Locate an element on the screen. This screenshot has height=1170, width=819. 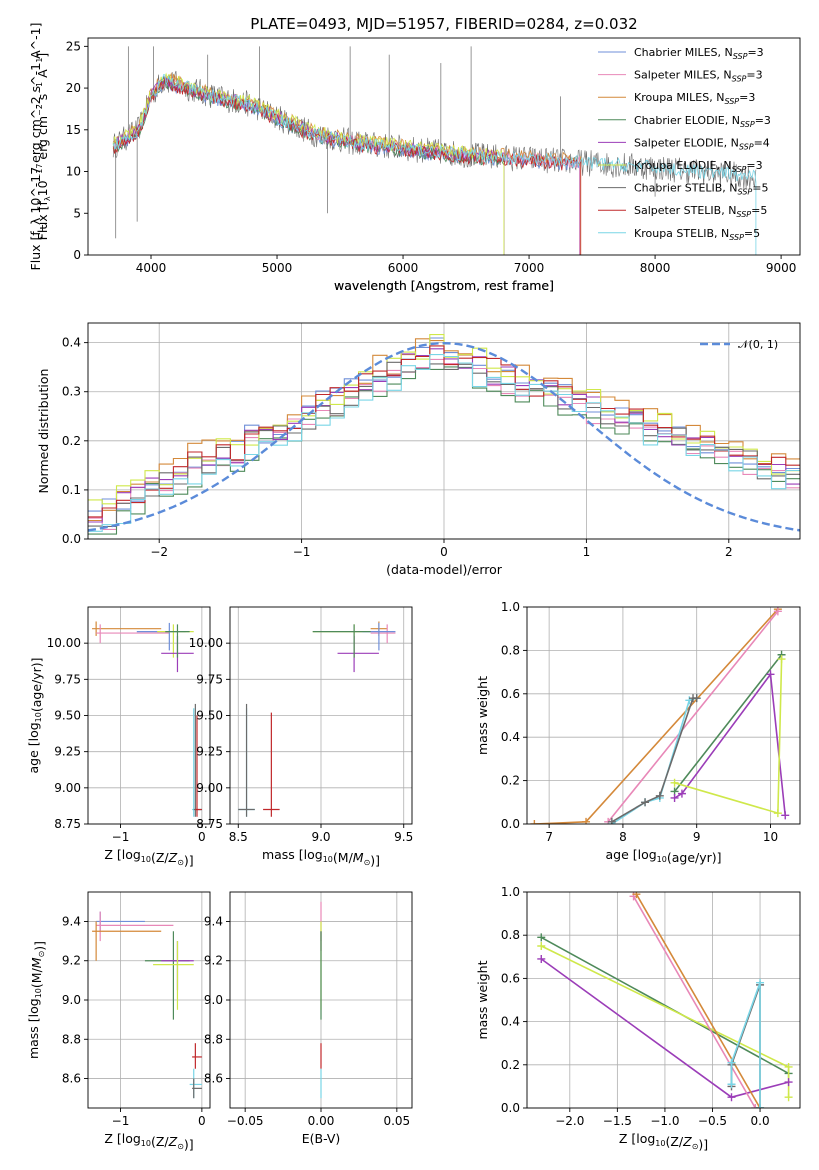
model-spectrum-chabrier-miles is located at coordinates (346, 165).